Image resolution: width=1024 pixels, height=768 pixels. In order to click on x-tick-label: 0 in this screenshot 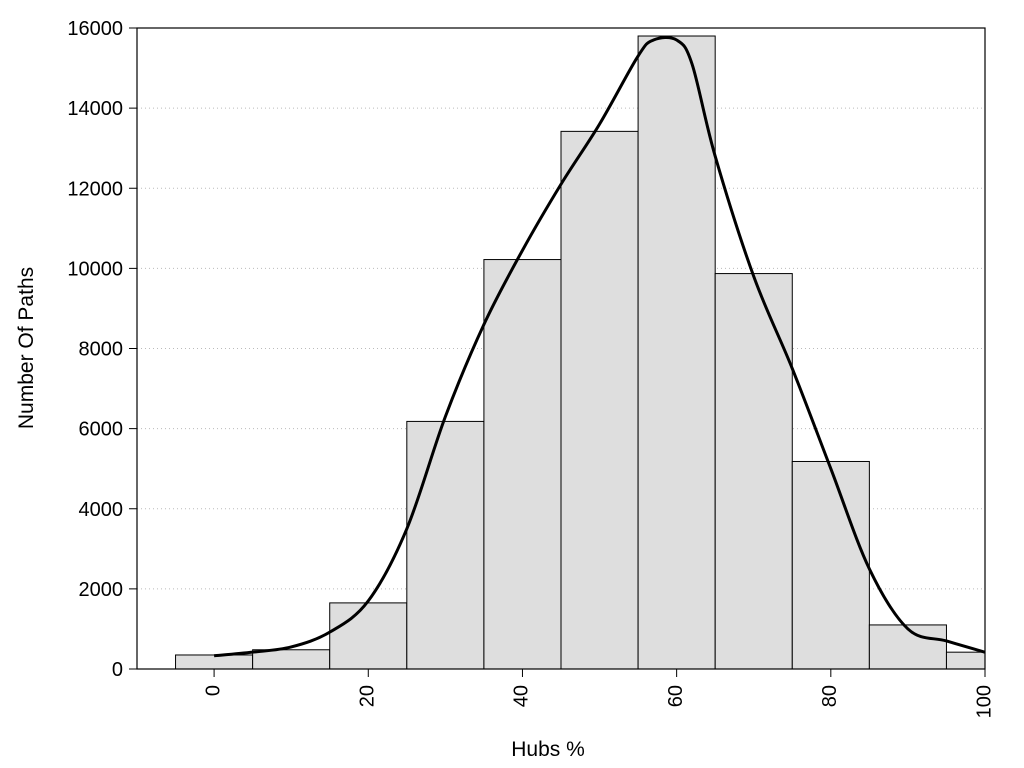, I will do `click(213, 690)`.